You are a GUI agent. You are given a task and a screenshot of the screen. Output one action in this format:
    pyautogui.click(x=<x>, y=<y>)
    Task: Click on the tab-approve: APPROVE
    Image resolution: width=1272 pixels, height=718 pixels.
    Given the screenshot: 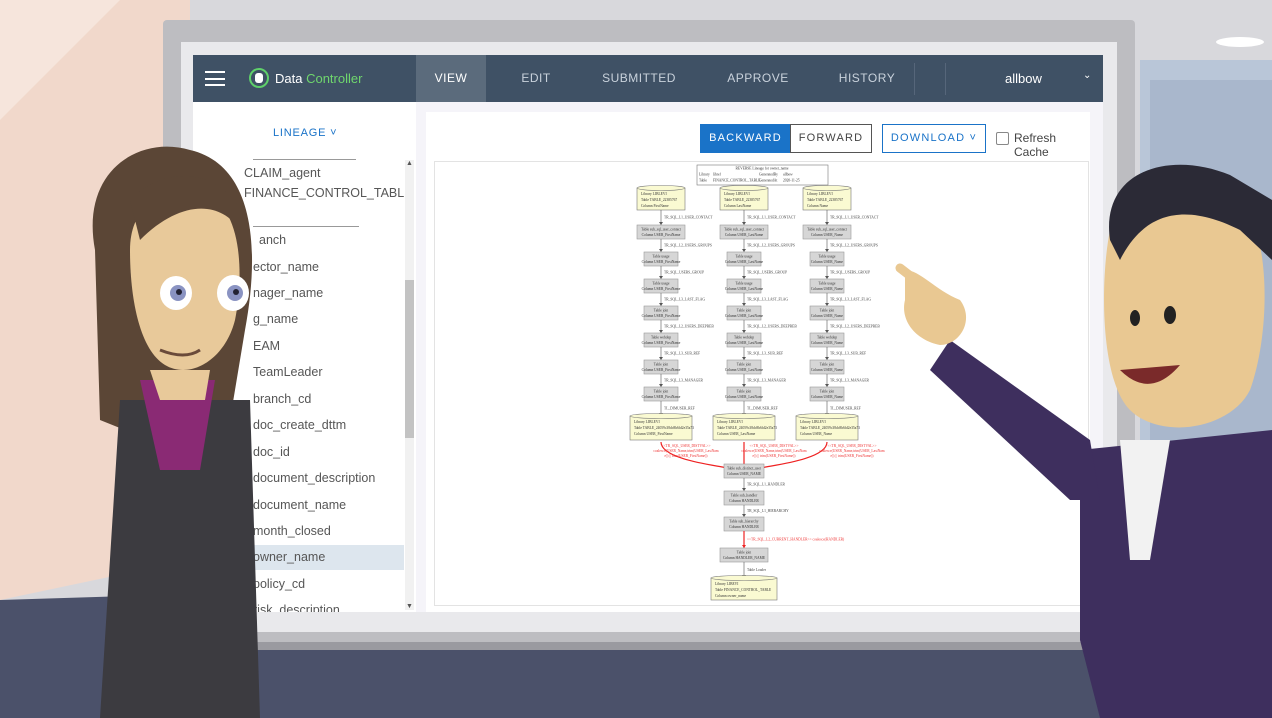 What is the action you would take?
    pyautogui.click(x=758, y=78)
    